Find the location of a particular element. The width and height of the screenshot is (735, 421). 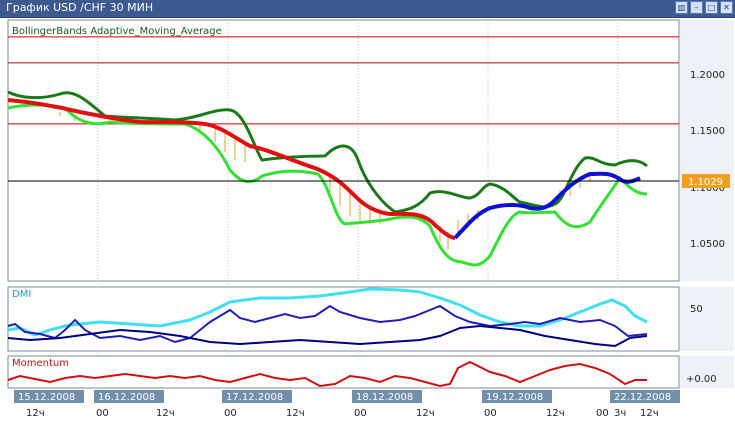

window-title: График USD /CHF 30 МИН is located at coordinates (80, 7).